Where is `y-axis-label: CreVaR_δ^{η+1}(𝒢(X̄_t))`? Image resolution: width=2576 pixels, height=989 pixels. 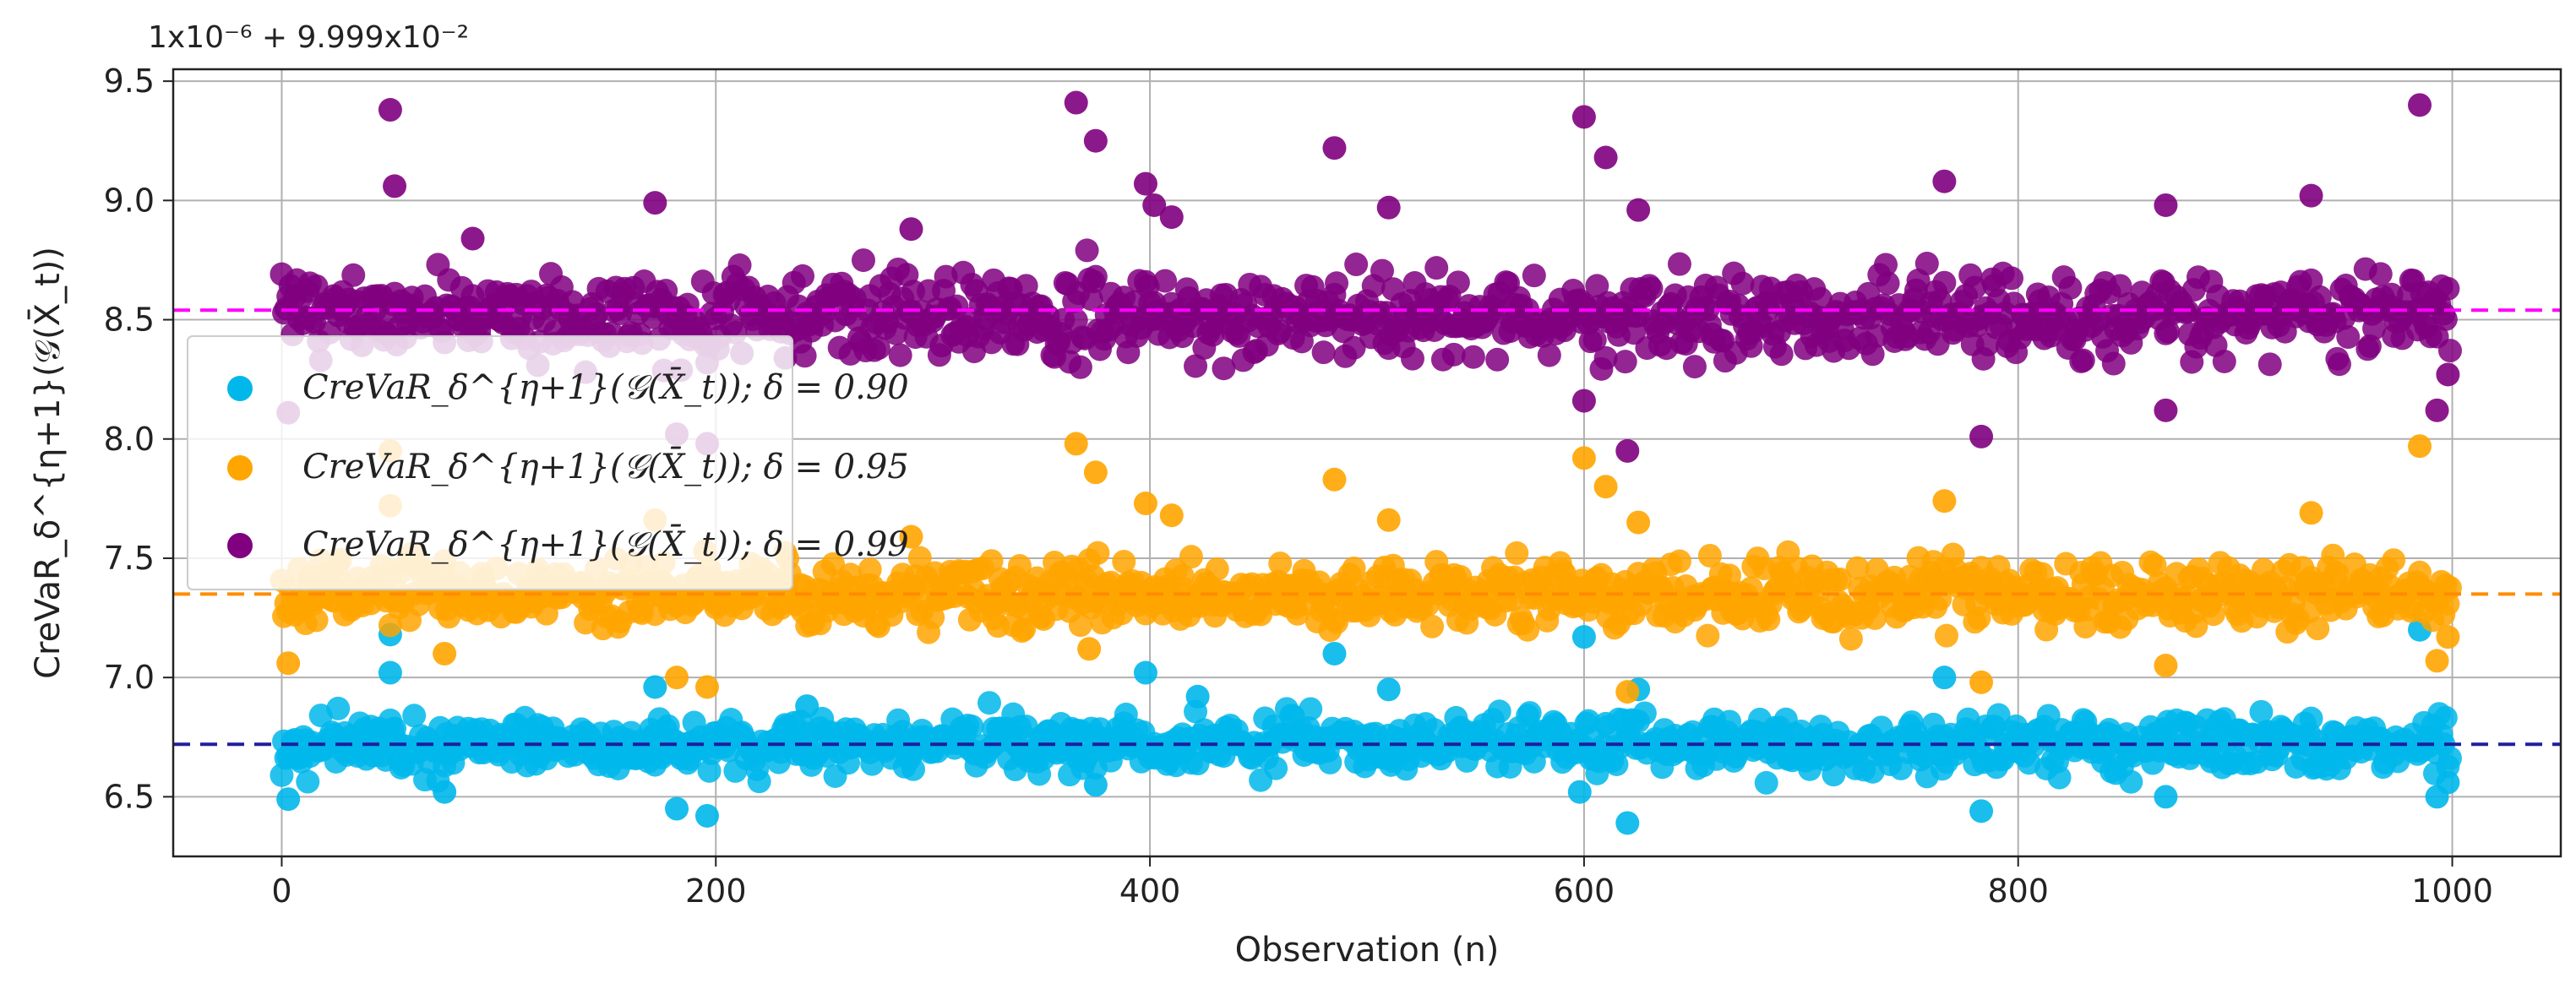 y-axis-label: CreVaR_δ^{η+1}(𝒢(X̄_t)) is located at coordinates (47, 463).